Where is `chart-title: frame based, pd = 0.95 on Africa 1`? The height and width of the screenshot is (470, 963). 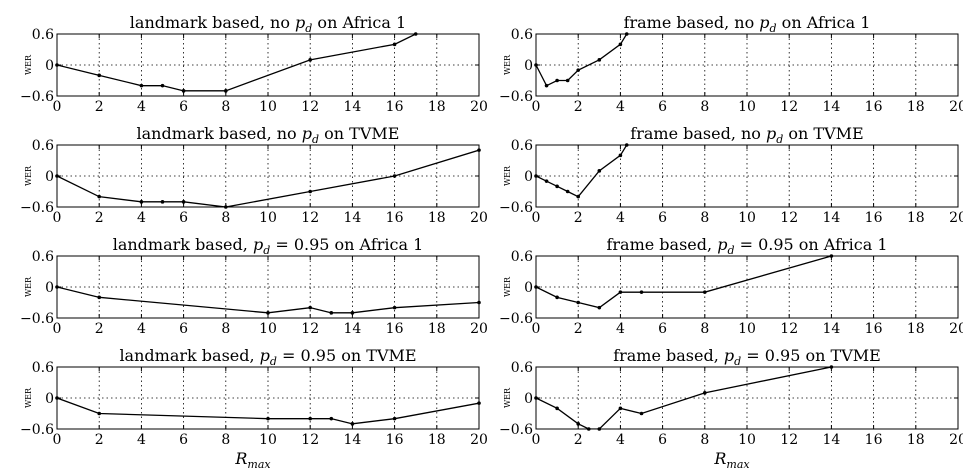 chart-title: frame based, pd = 0.95 on Africa 1 is located at coordinates (746, 246).